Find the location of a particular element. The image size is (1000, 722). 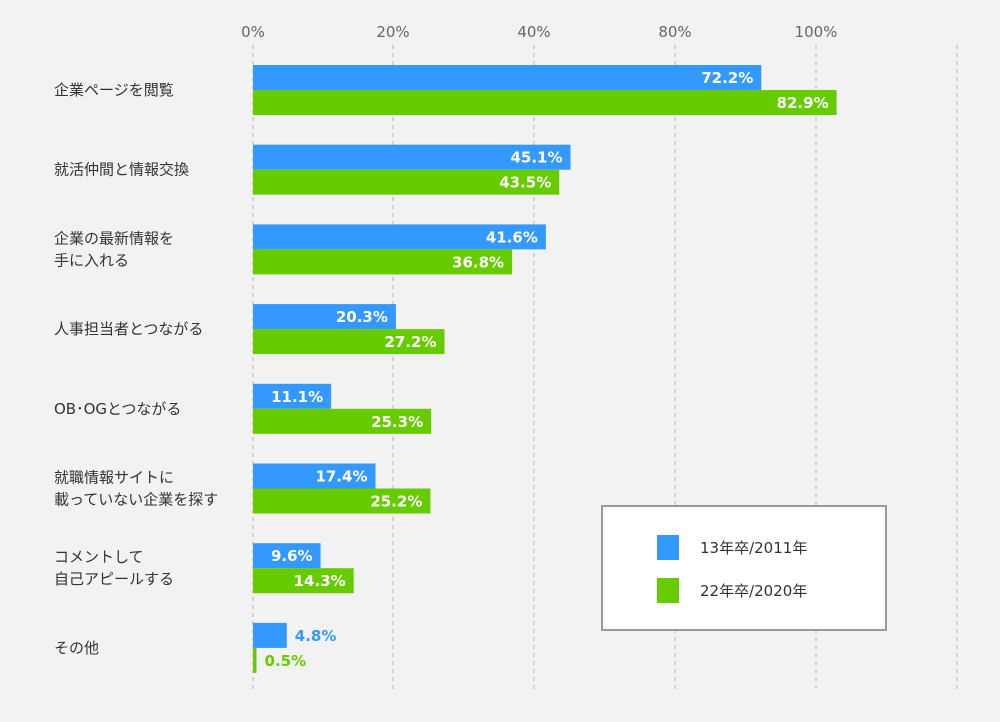

category-label: OB･OGとつながる is located at coordinates (117, 409).